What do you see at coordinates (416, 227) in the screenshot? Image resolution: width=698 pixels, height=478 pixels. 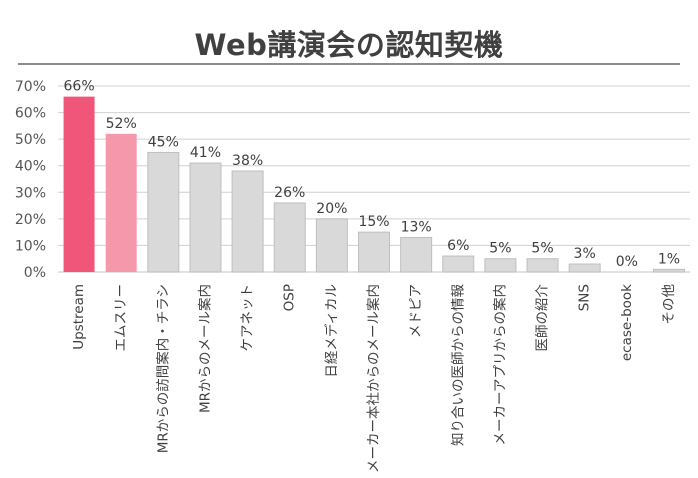 I see `data-label: 13%` at bounding box center [416, 227].